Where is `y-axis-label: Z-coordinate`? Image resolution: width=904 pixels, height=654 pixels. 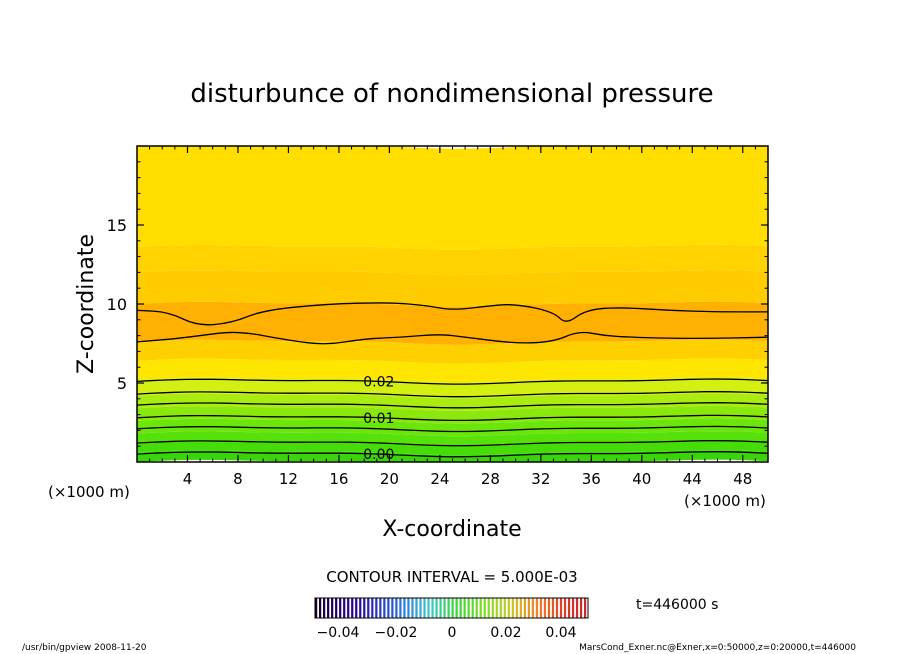 y-axis-label: Z-coordinate is located at coordinates (86, 304).